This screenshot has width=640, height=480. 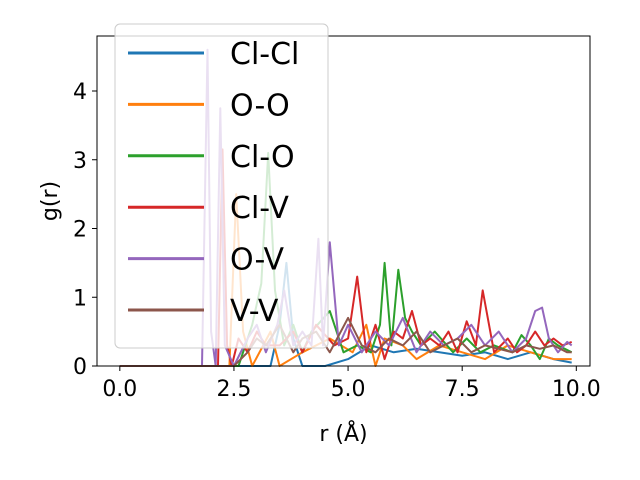 What do you see at coordinates (80, 92) in the screenshot?
I see `y-tick-label: 4` at bounding box center [80, 92].